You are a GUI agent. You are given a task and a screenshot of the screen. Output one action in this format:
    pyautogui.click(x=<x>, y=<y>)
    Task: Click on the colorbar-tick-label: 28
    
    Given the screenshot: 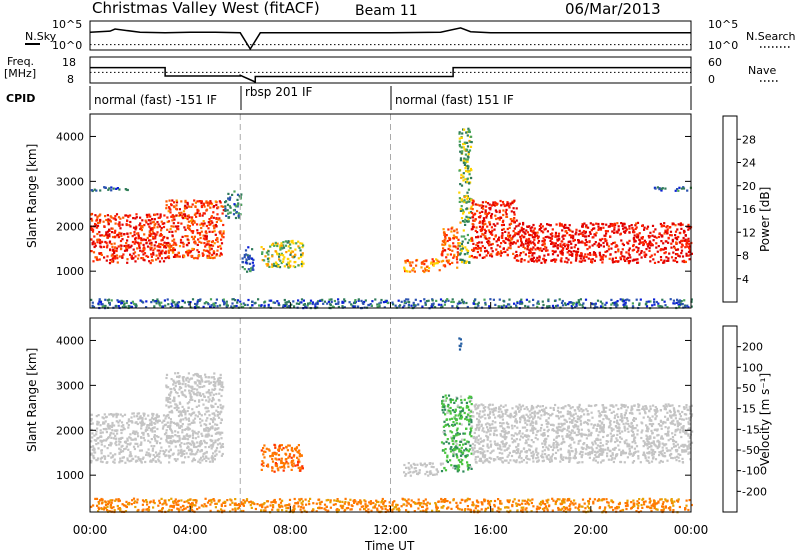 What is the action you would take?
    pyautogui.click(x=749, y=139)
    